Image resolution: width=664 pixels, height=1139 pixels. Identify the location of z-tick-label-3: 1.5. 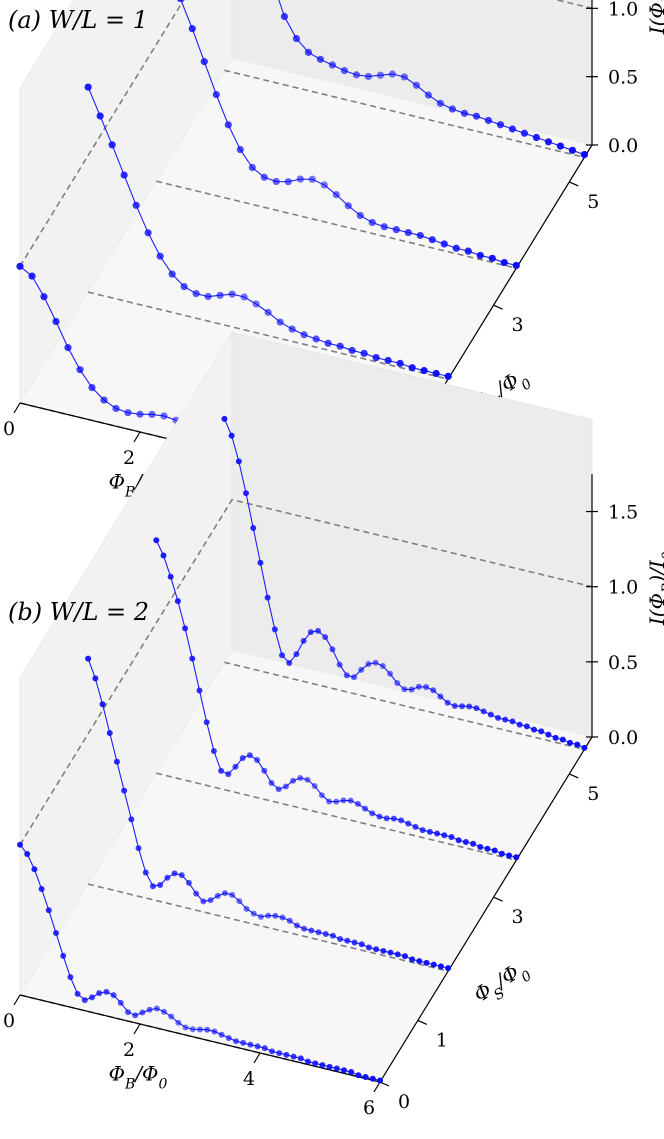
(623, 513).